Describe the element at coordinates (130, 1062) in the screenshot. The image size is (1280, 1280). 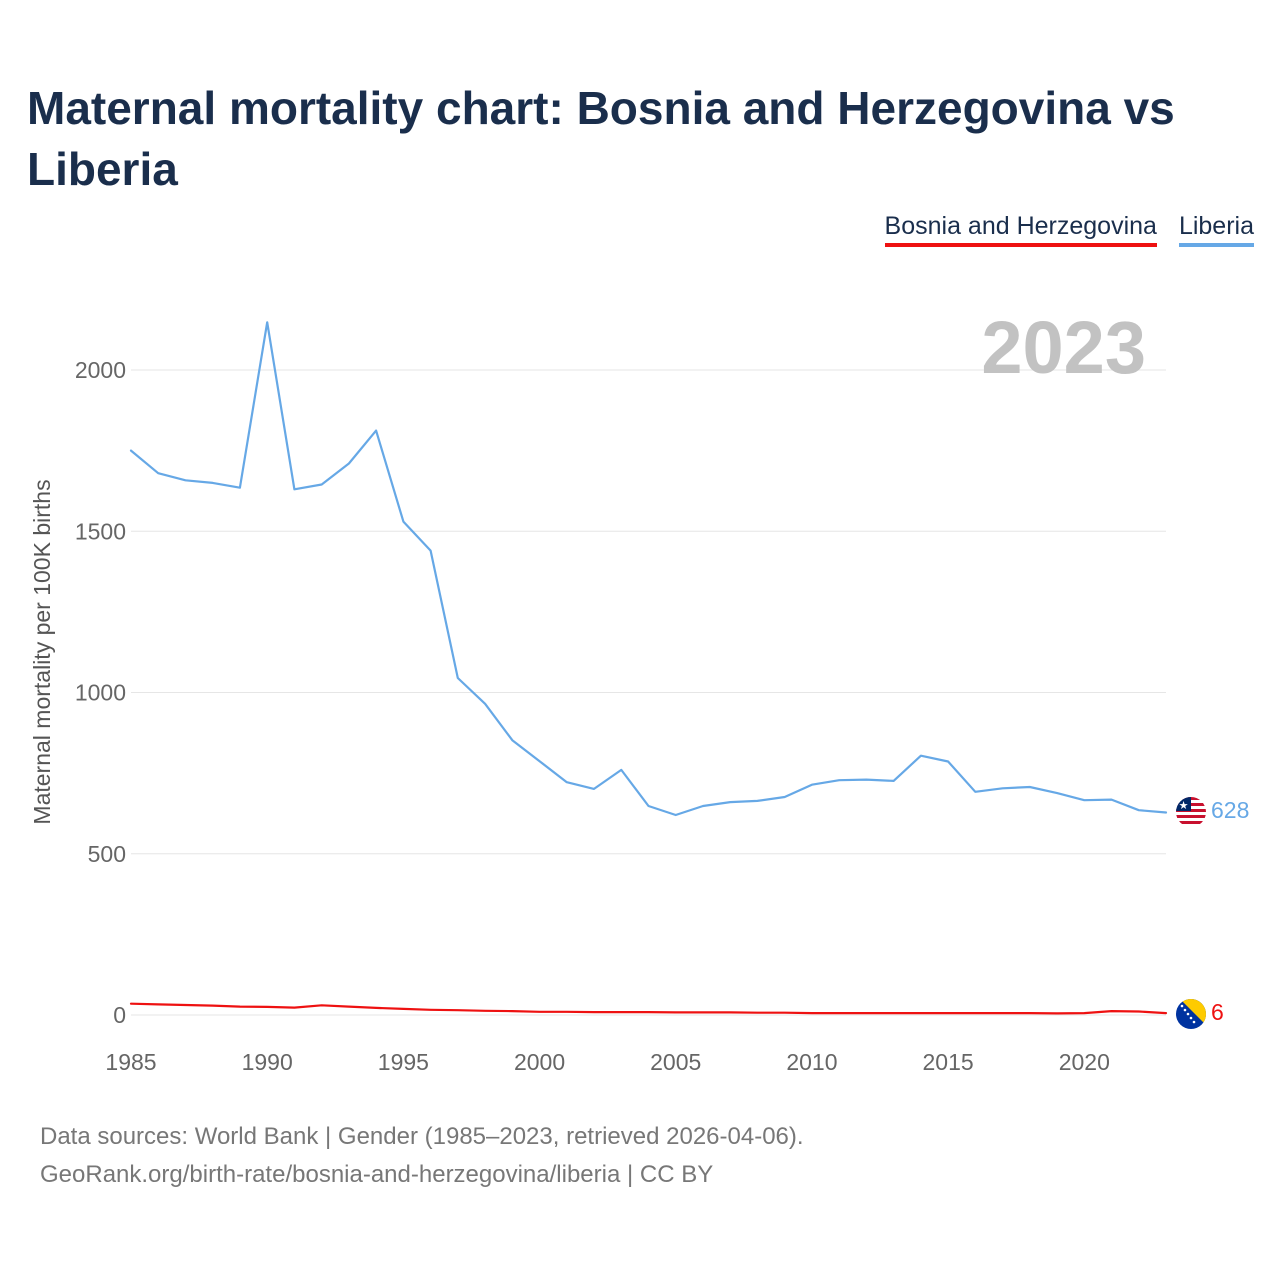
I see `x-tick-label: 1985` at that location.